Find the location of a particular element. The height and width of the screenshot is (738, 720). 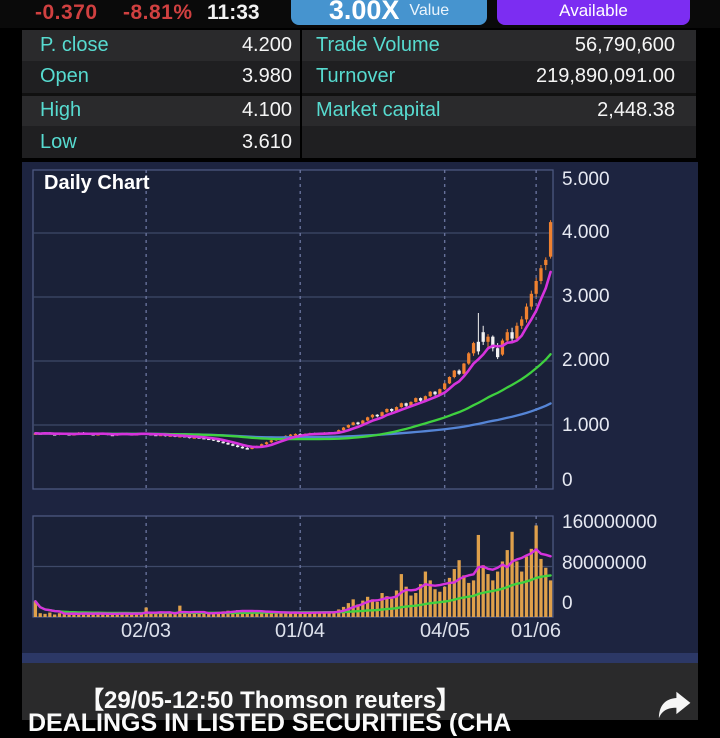

row-label: High is located at coordinates (61, 110).